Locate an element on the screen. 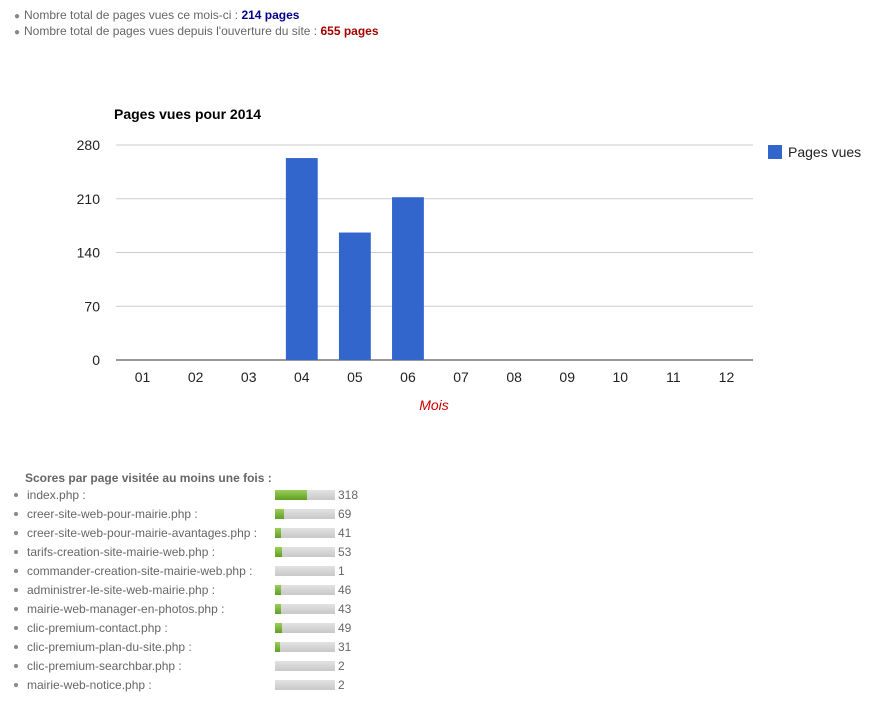 The image size is (879, 712). y-axis-ticks: 0 70 140 210 280 is located at coordinates (89, 252).